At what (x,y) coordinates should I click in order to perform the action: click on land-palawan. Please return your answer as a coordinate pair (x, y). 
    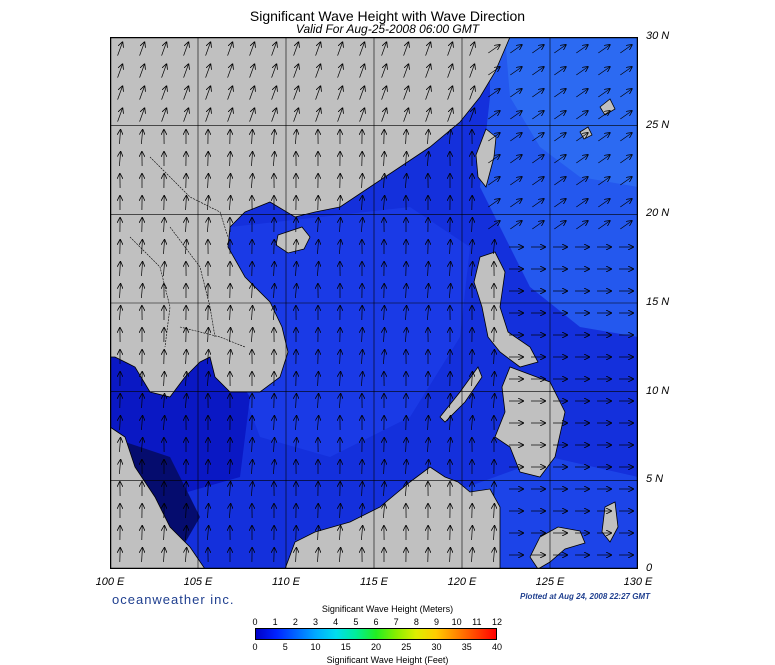
    Looking at the image, I should click on (461, 394).